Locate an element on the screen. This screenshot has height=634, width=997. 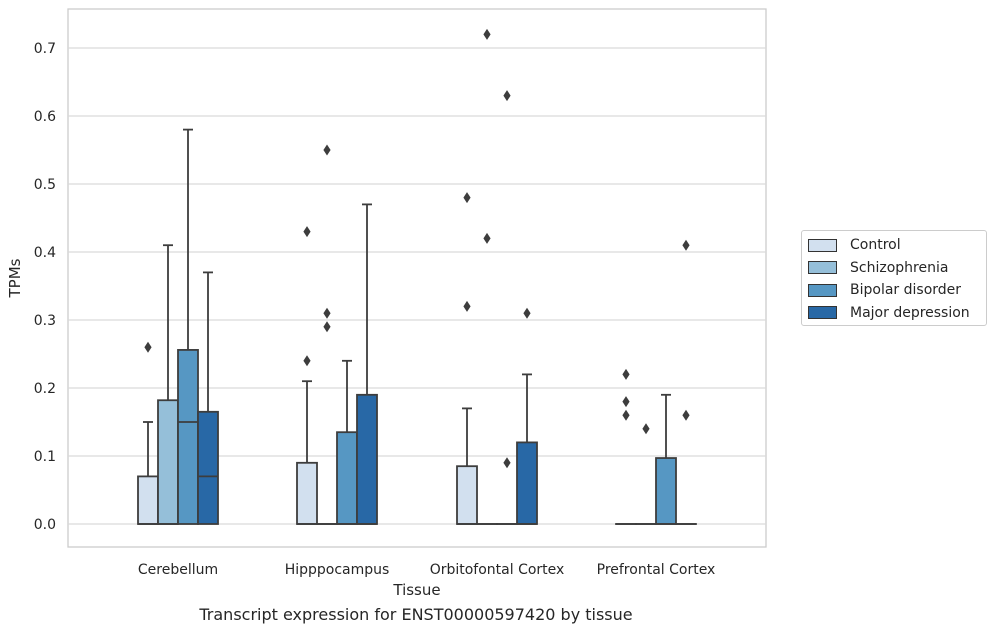
legend-label: Schizophrenia is located at coordinates (899, 267).